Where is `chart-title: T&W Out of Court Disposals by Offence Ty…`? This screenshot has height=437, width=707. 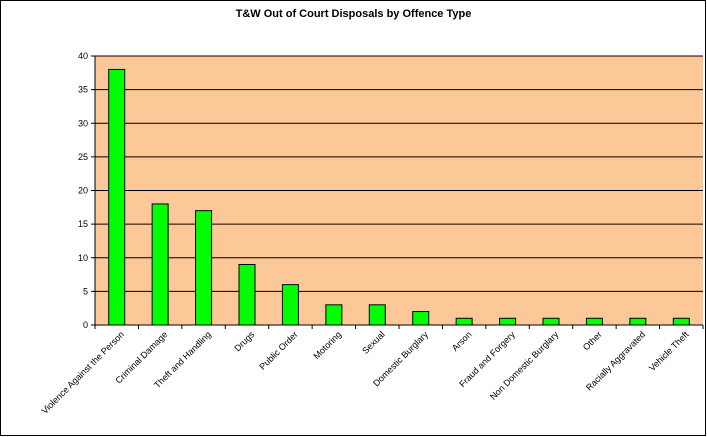
chart-title: T&W Out of Court Disposals by Offence Ty… is located at coordinates (353, 14).